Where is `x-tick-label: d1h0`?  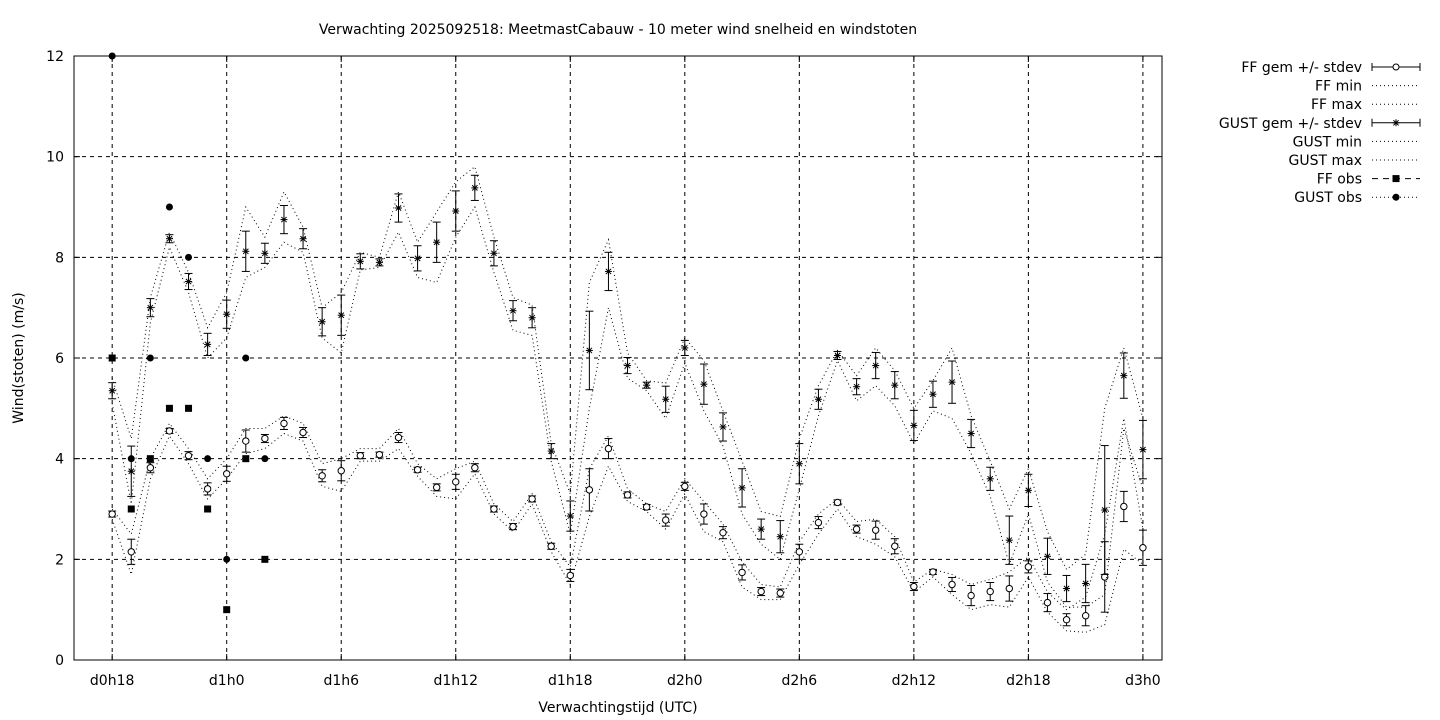 x-tick-label: d1h0 is located at coordinates (227, 681).